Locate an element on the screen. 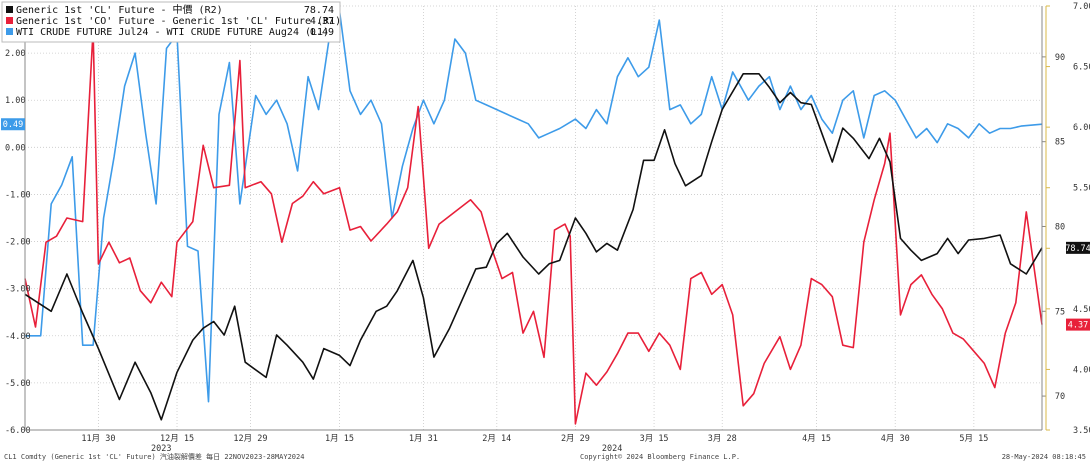  outer-right-tick-label: 6.00 is located at coordinates (1081, 128).